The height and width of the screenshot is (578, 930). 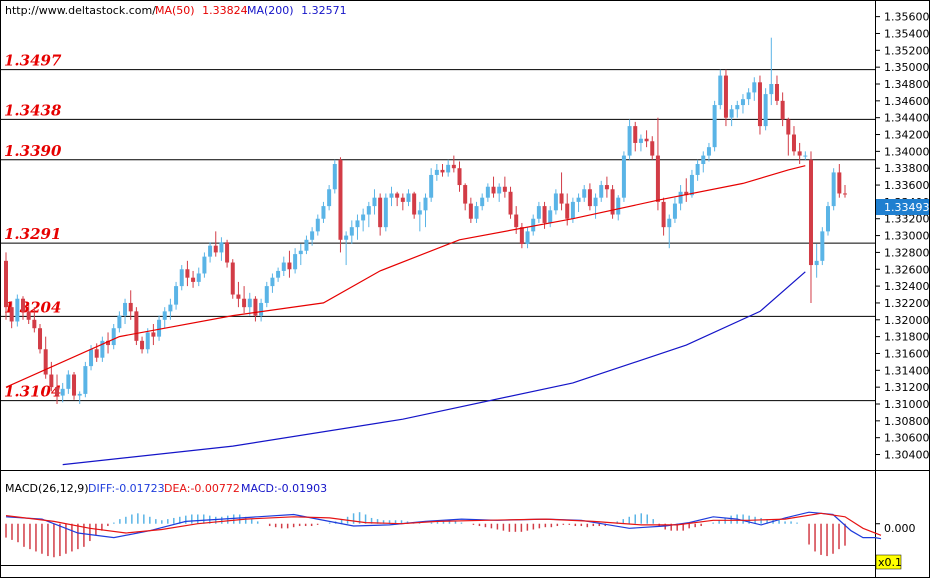 What do you see at coordinates (907, 67) in the screenshot?
I see `price-tick-label: 1.35000` at bounding box center [907, 67].